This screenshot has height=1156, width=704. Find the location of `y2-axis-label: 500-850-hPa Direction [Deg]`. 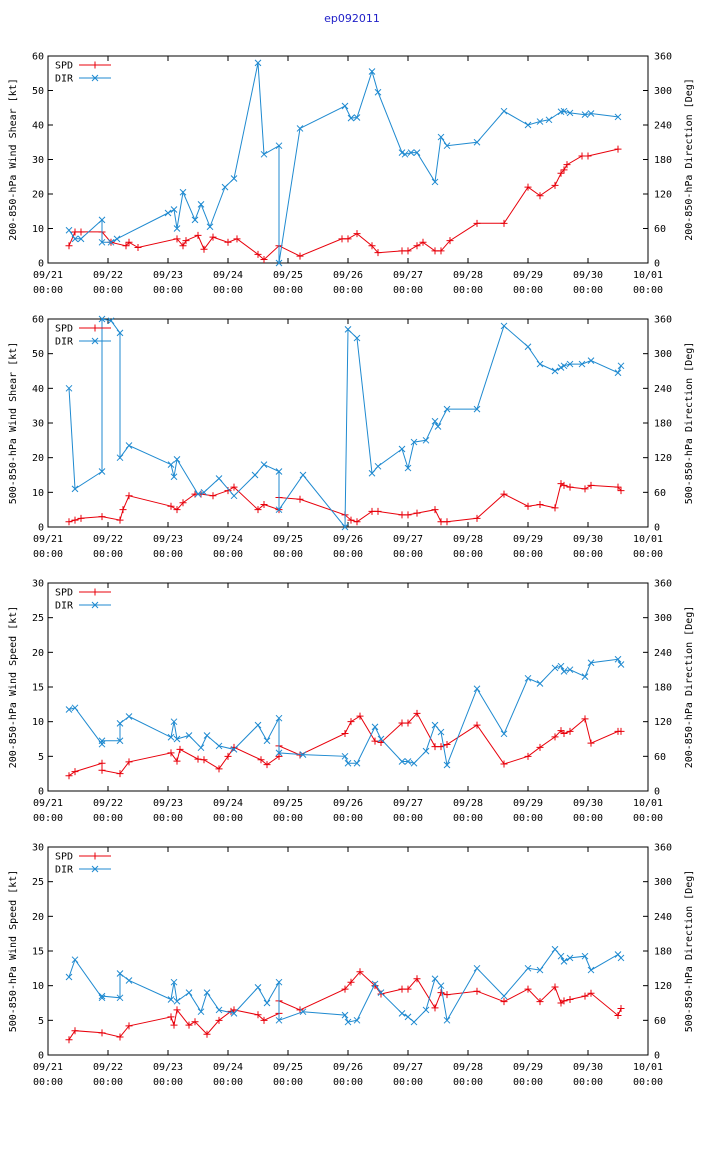

y2-axis-label: 500-850-hPa Direction [Deg] is located at coordinates (689, 951).